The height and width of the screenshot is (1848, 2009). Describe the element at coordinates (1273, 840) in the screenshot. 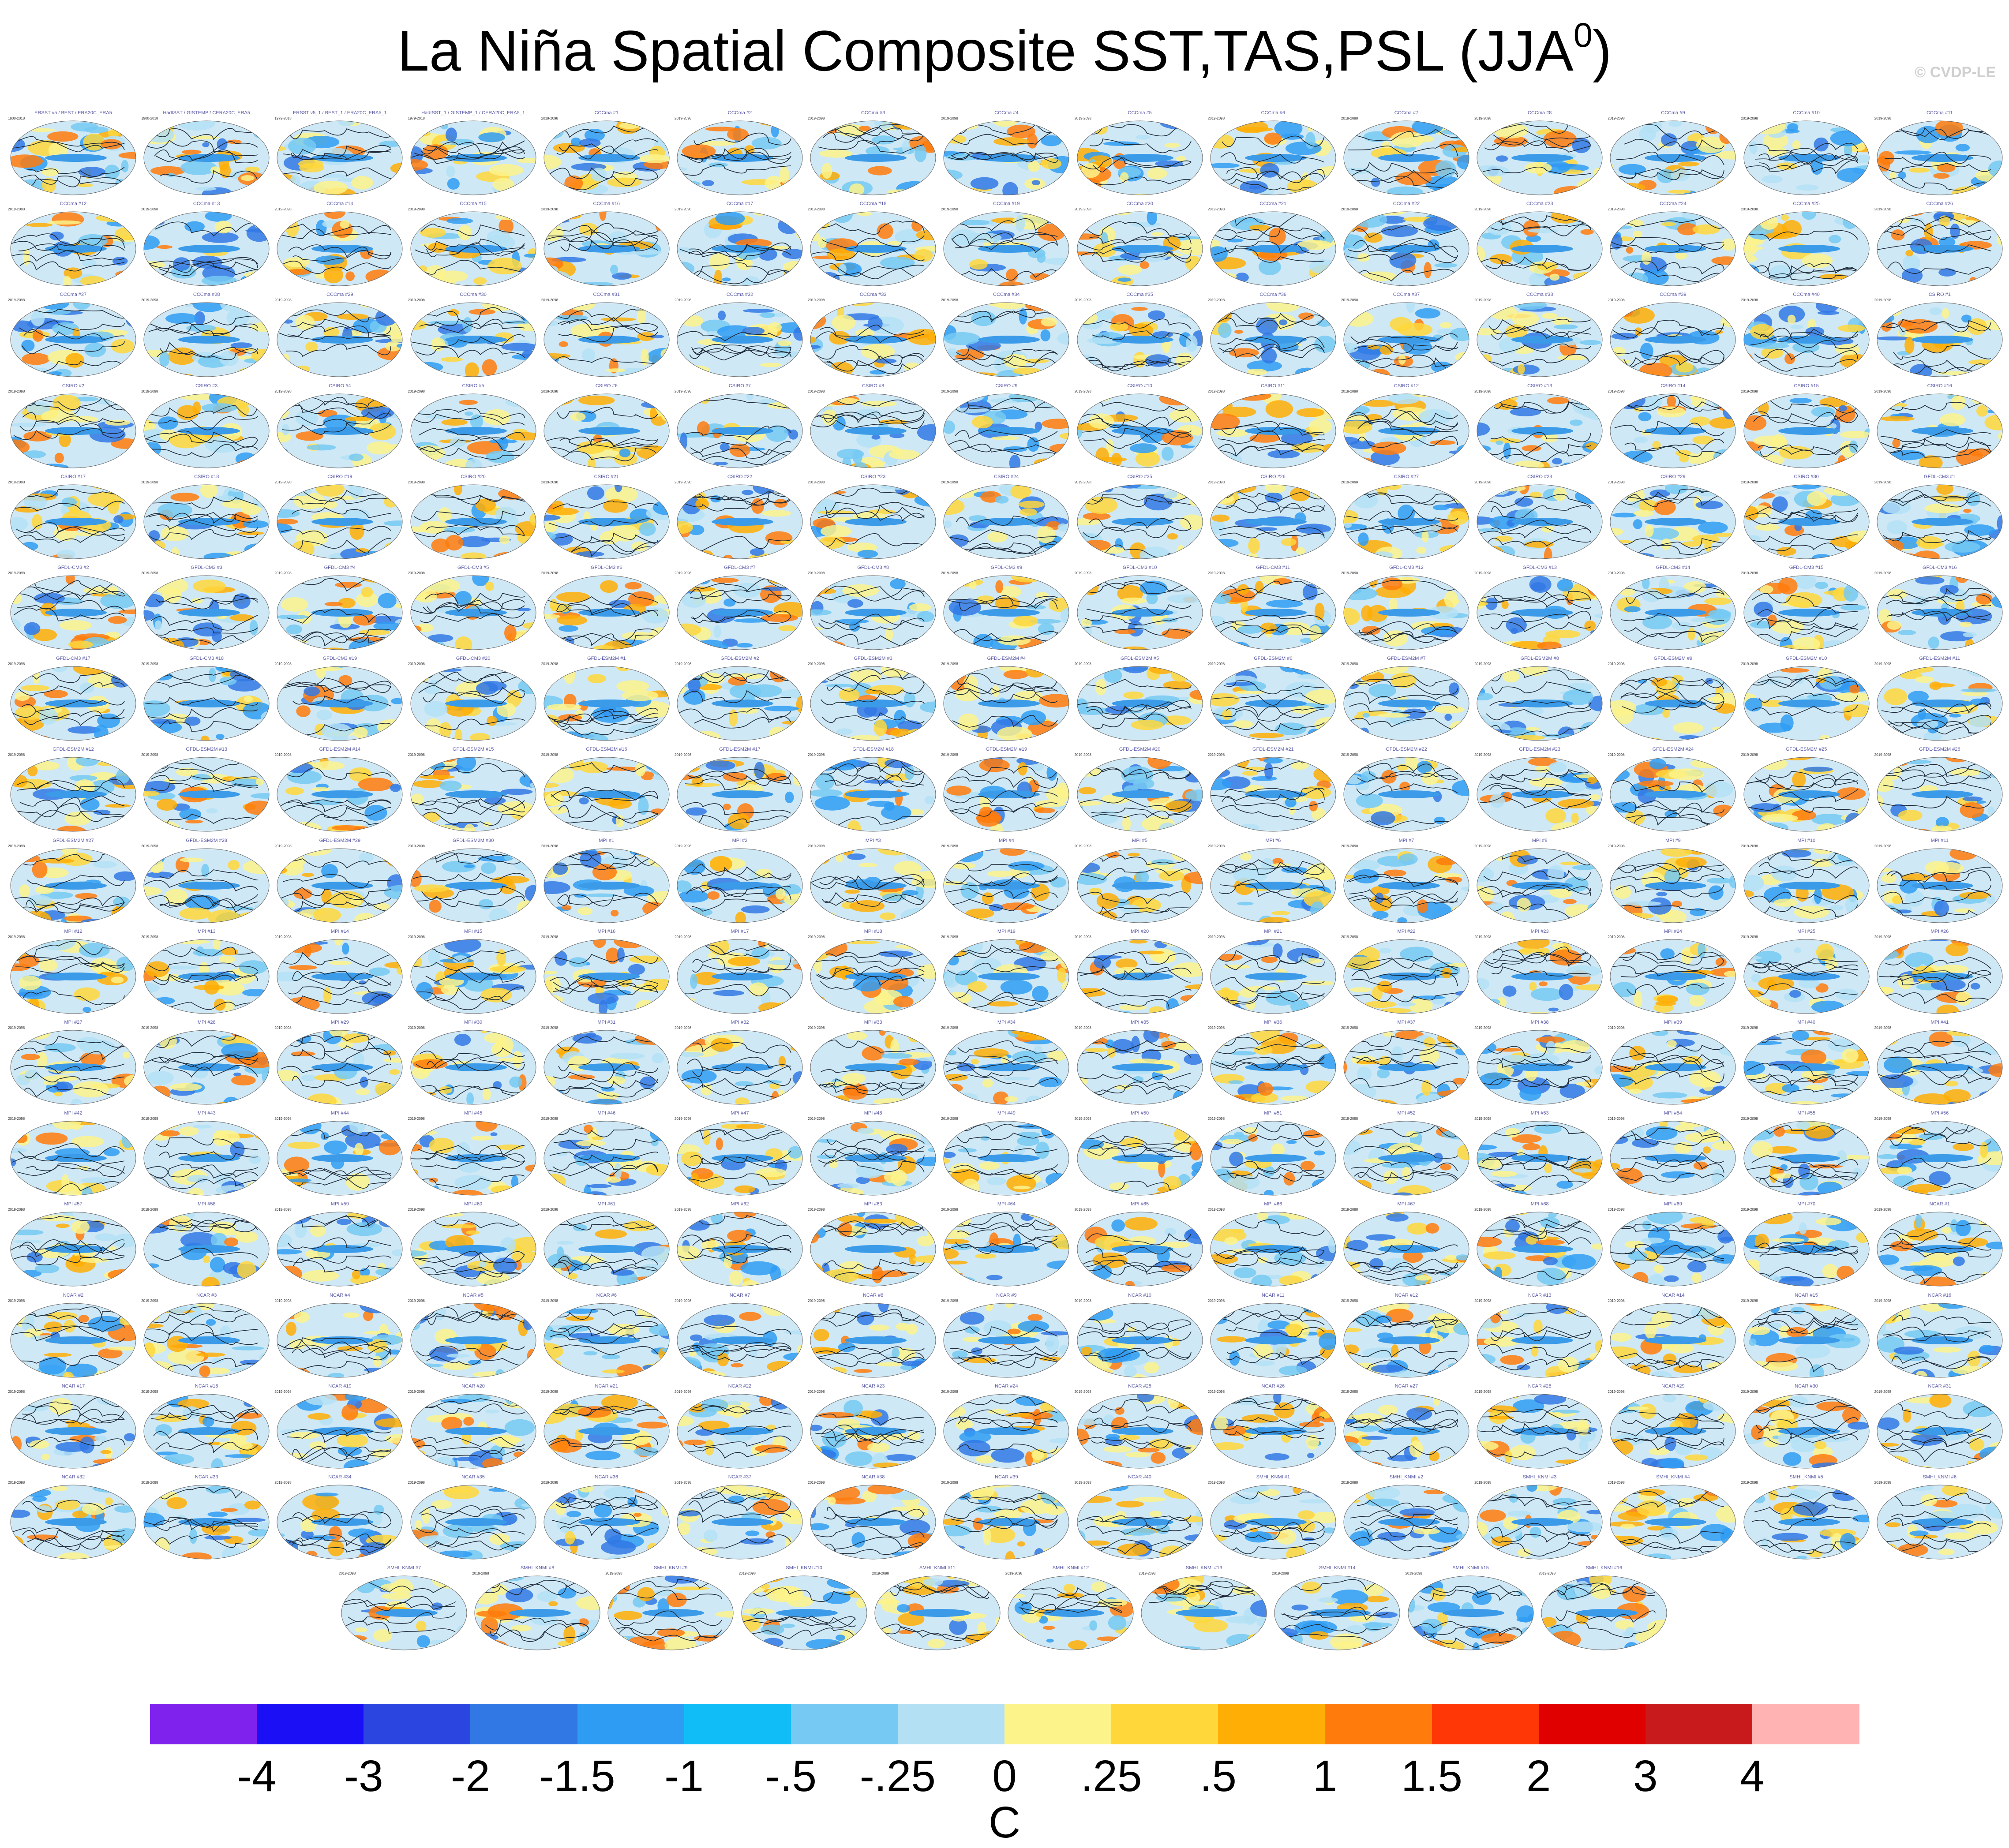

I see `panel-title: MPI #6` at that location.